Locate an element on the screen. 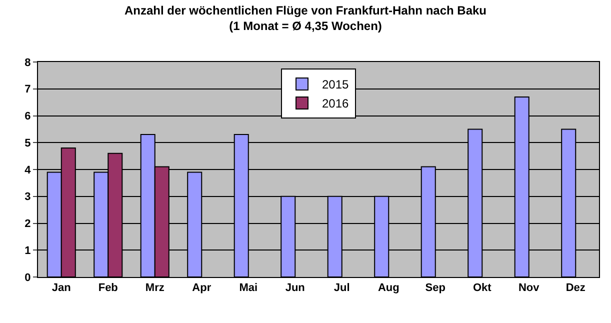  y-tick-label: 0 is located at coordinates (27, 278).